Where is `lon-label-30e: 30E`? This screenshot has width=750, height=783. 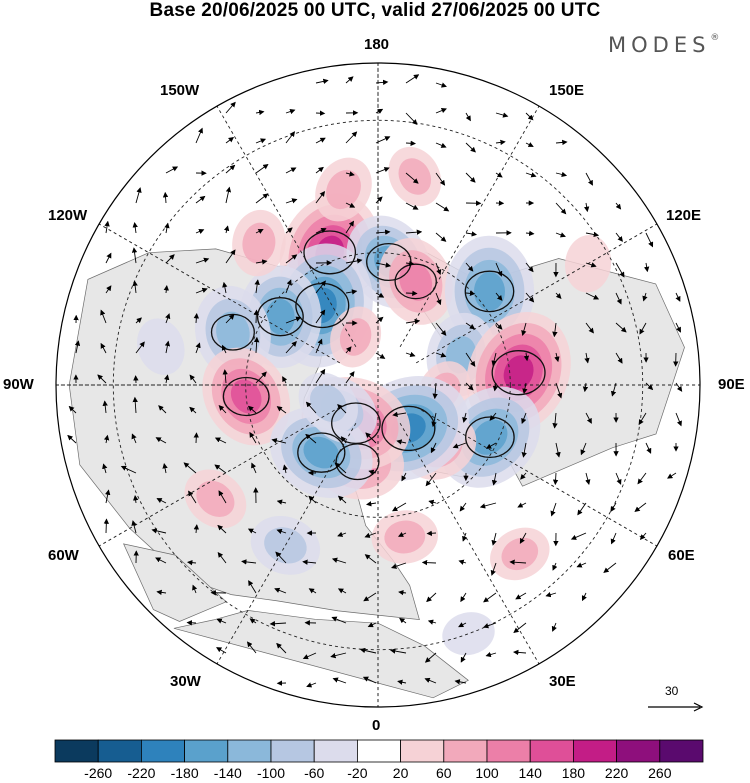 lon-label-30e: 30E is located at coordinates (562, 681).